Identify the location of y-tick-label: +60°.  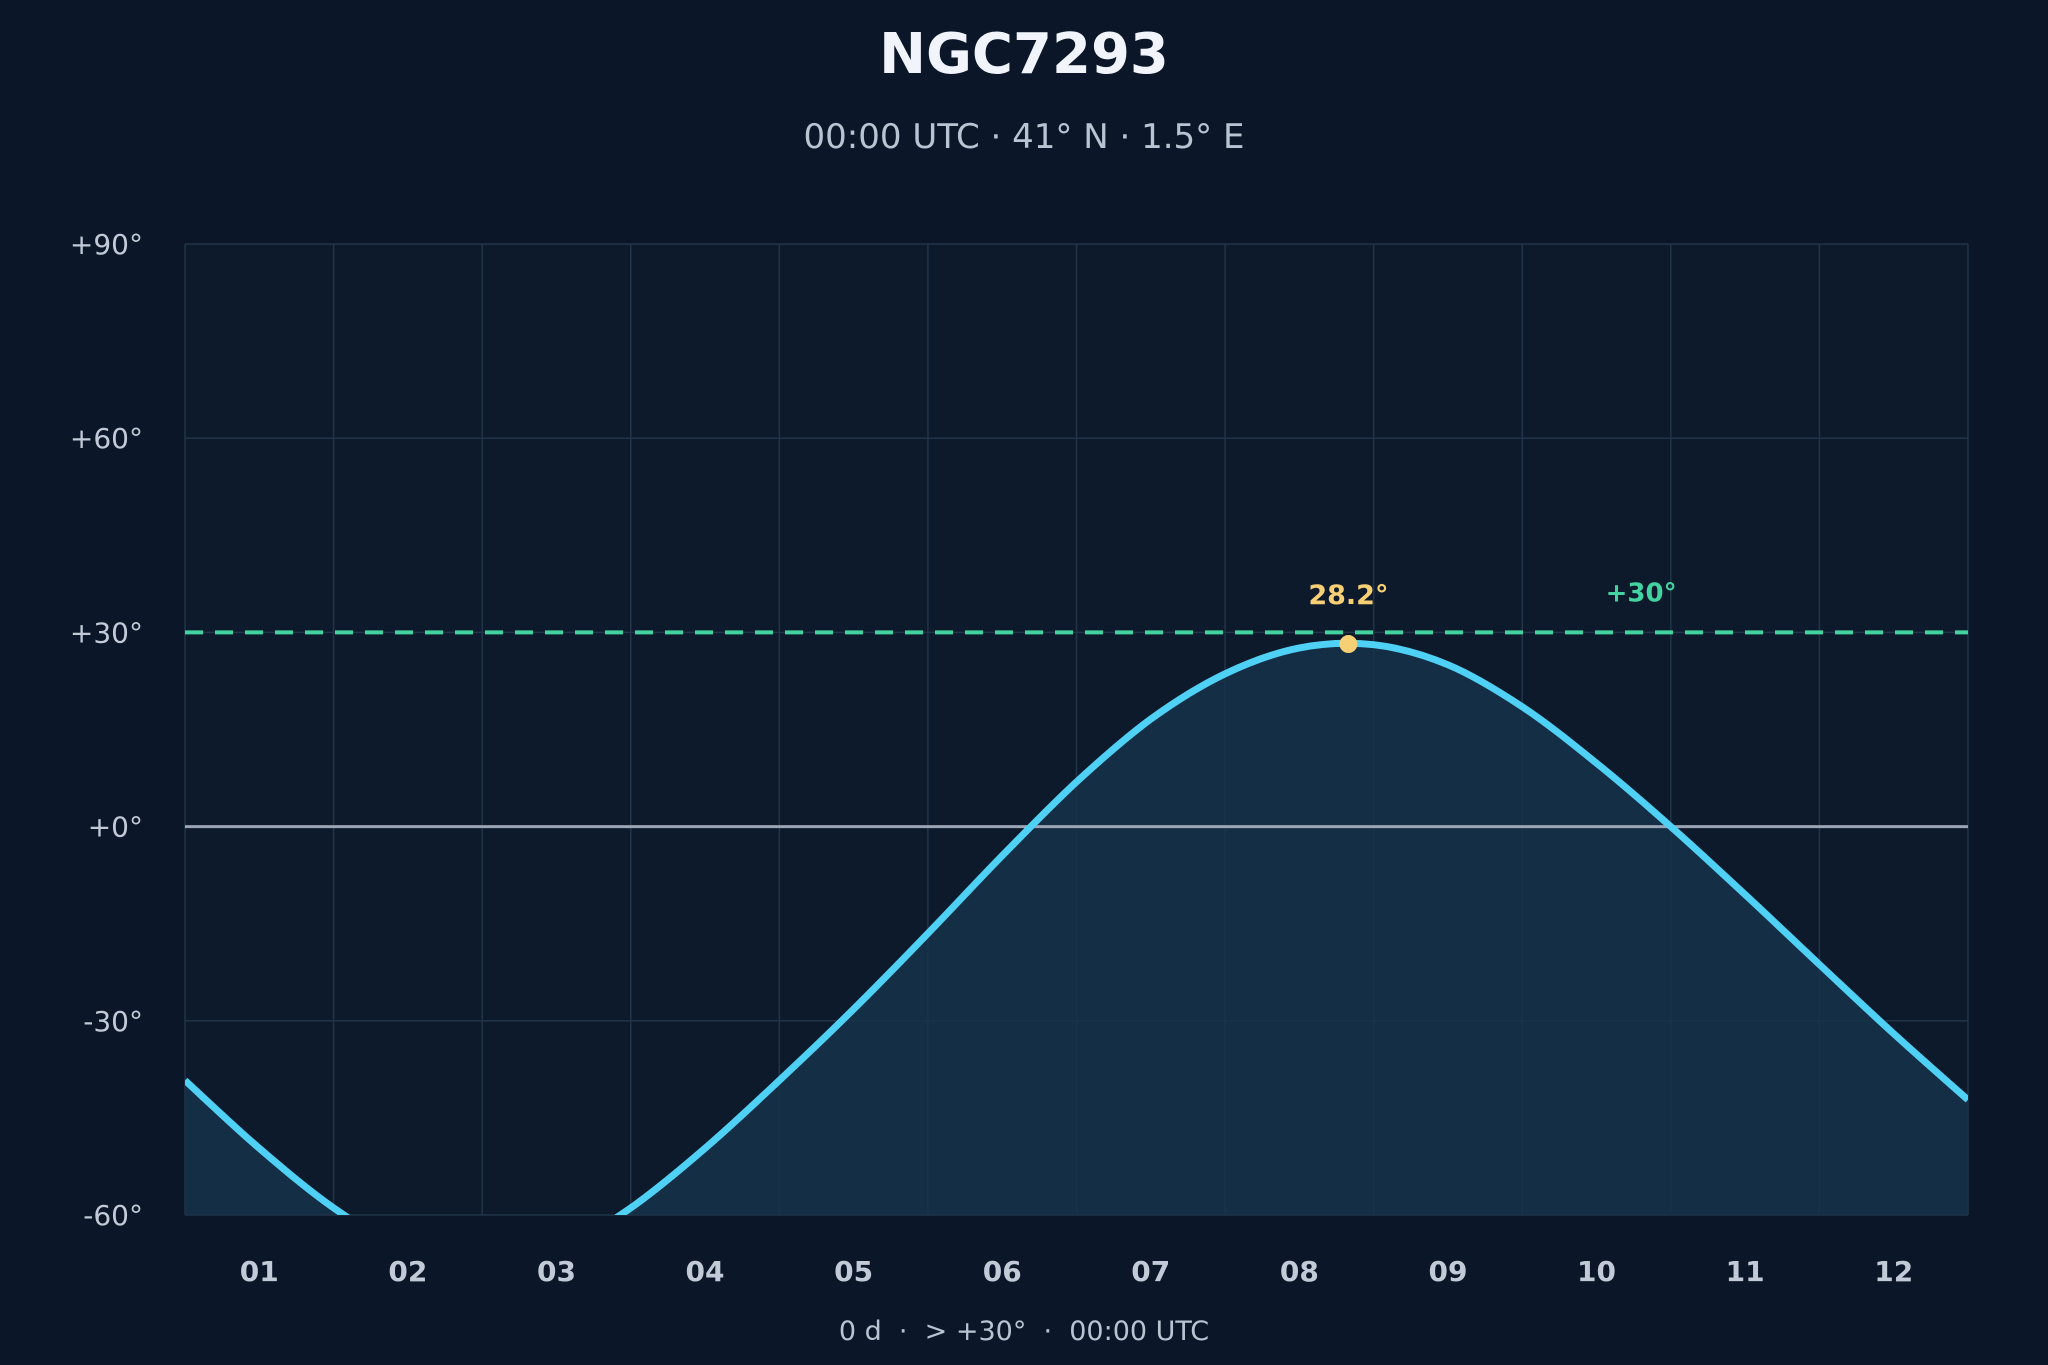
(106, 438).